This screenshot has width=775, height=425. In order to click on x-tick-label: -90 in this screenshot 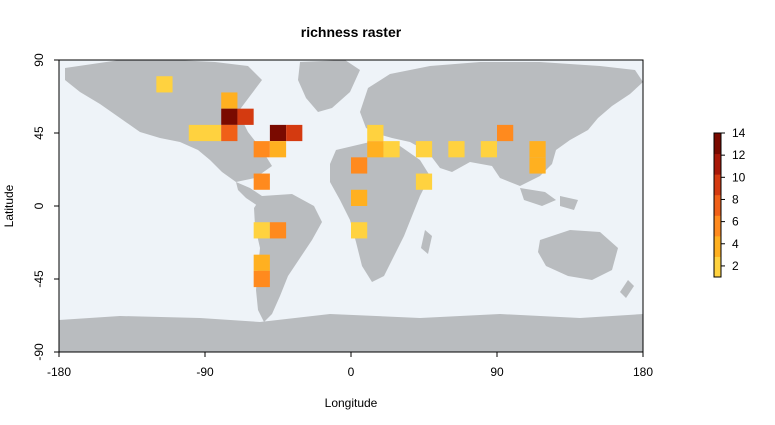, I will do `click(205, 372)`.